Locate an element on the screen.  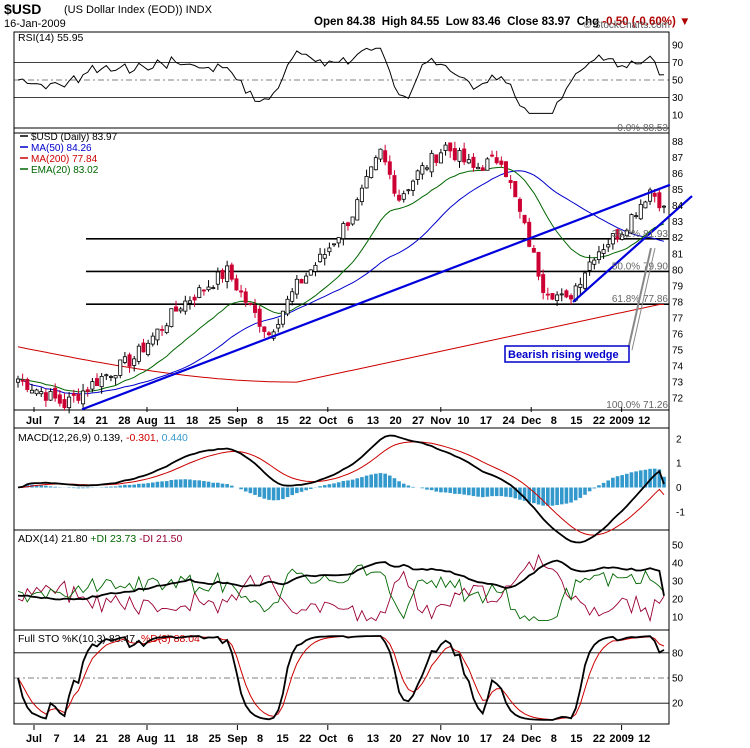
x-axis-label: Nov is located at coordinates (441, 421).